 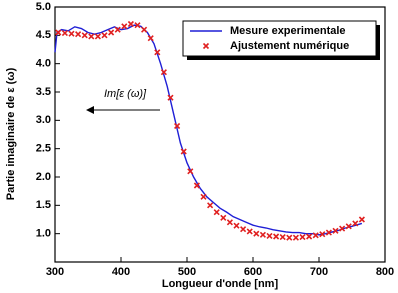 I want to click on y-tick-label: 5.0, so click(x=43, y=7).